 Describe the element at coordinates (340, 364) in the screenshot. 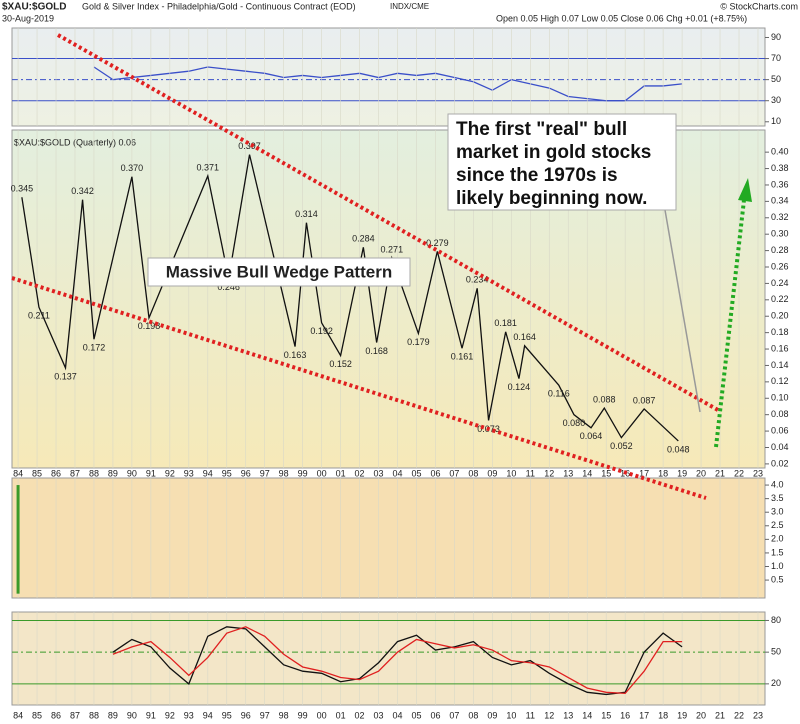

I see `value-label: 0.152` at that location.